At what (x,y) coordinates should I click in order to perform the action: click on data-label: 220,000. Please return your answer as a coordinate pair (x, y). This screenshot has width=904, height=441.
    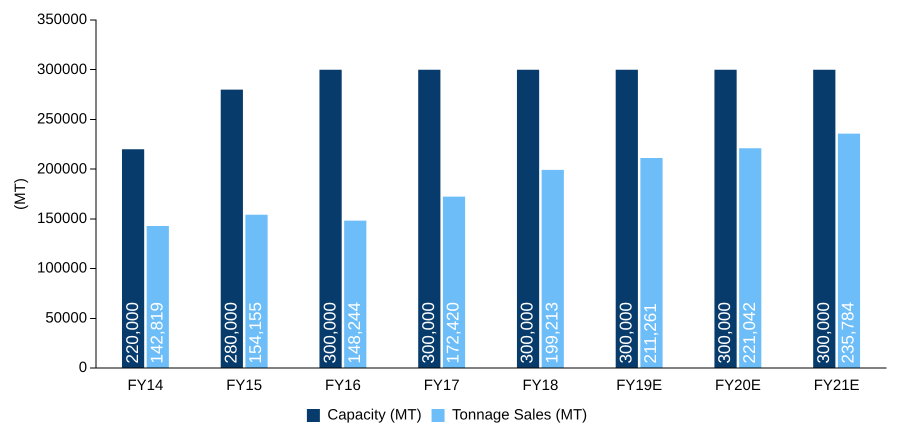
    Looking at the image, I should click on (132, 333).